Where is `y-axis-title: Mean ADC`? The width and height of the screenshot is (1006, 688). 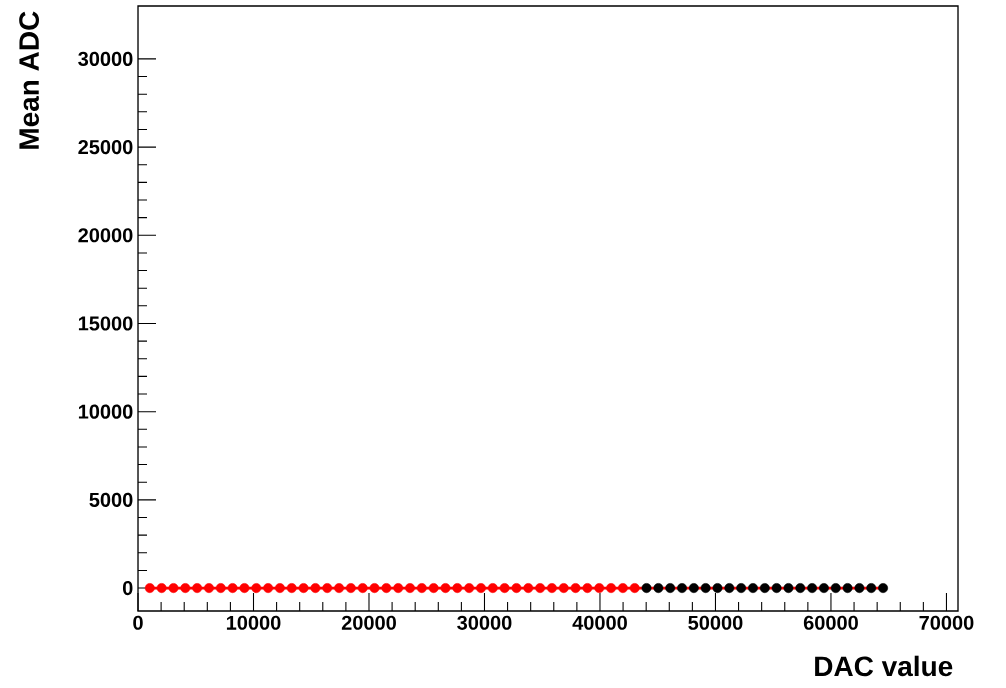 y-axis-title: Mean ADC is located at coordinates (29, 80).